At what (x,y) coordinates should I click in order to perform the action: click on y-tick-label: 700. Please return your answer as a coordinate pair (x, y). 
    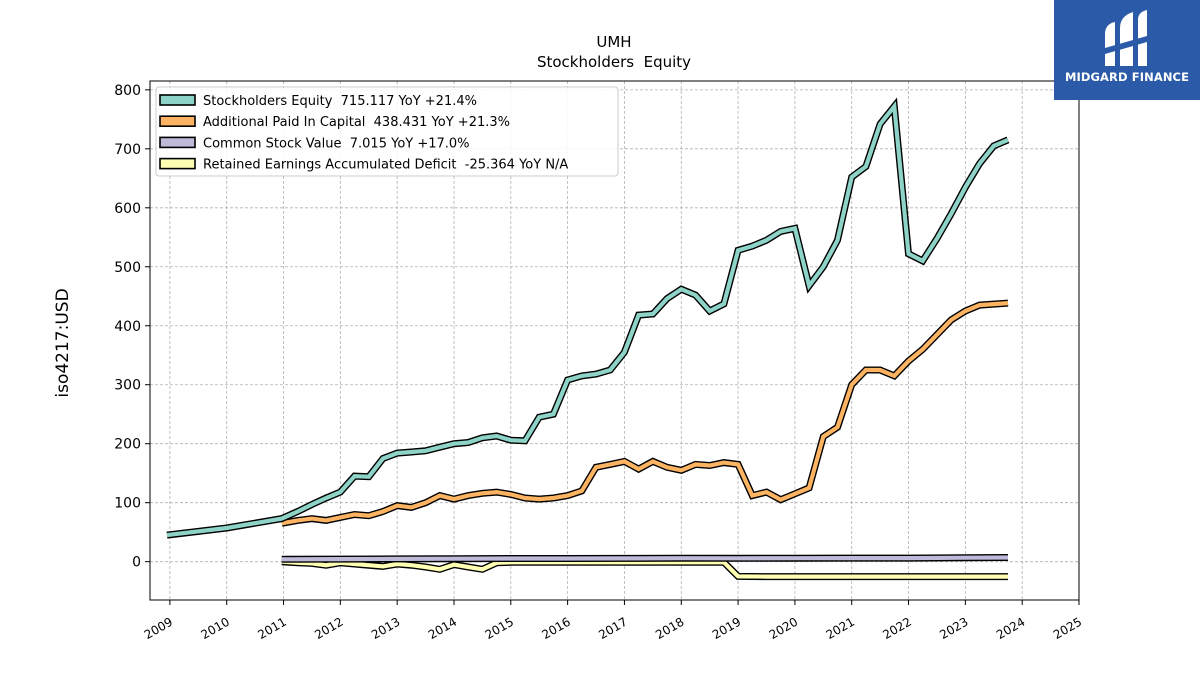
    Looking at the image, I should click on (127, 150).